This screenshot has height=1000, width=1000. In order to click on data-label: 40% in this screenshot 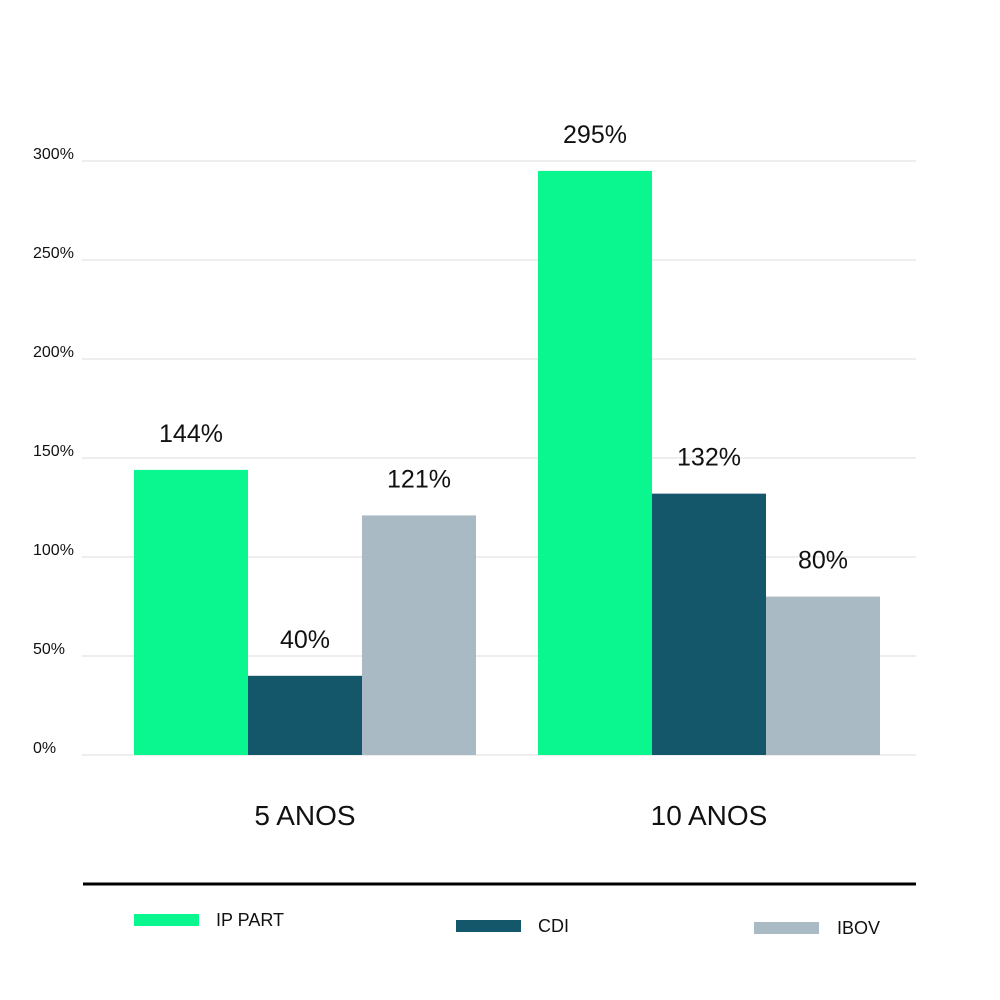, I will do `click(305, 640)`.